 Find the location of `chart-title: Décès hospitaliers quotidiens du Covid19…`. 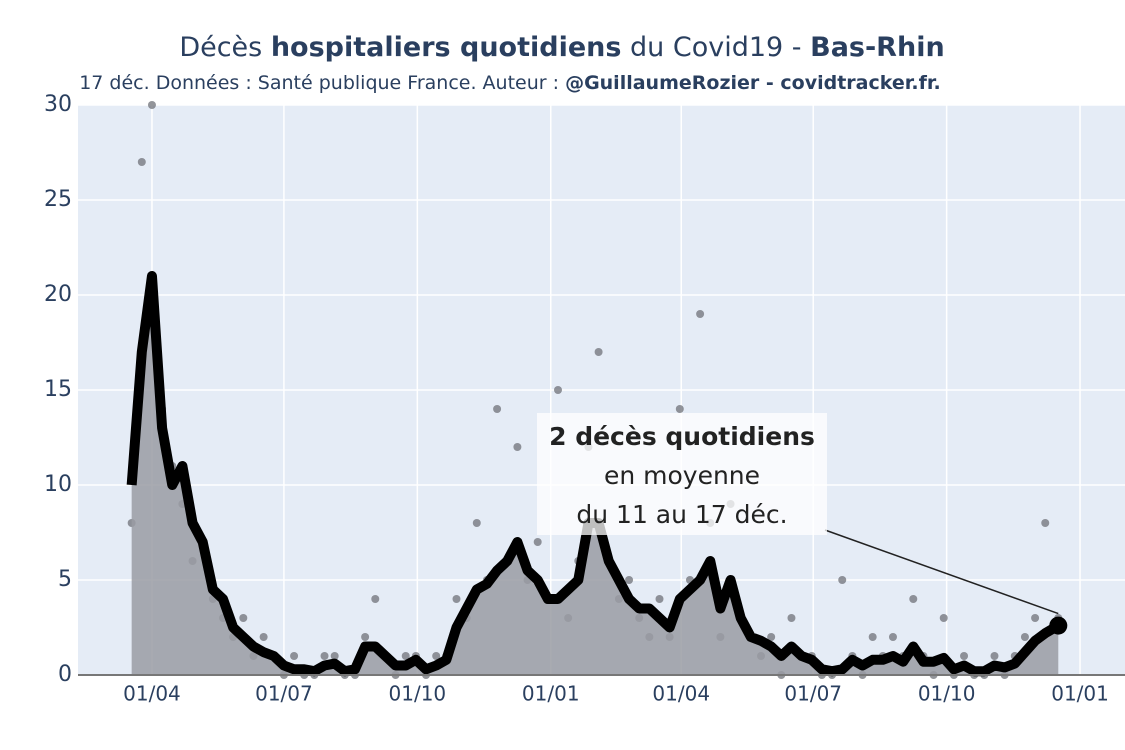

chart-title: Décès hospitaliers quotidiens du Covid19… is located at coordinates (561, 47).